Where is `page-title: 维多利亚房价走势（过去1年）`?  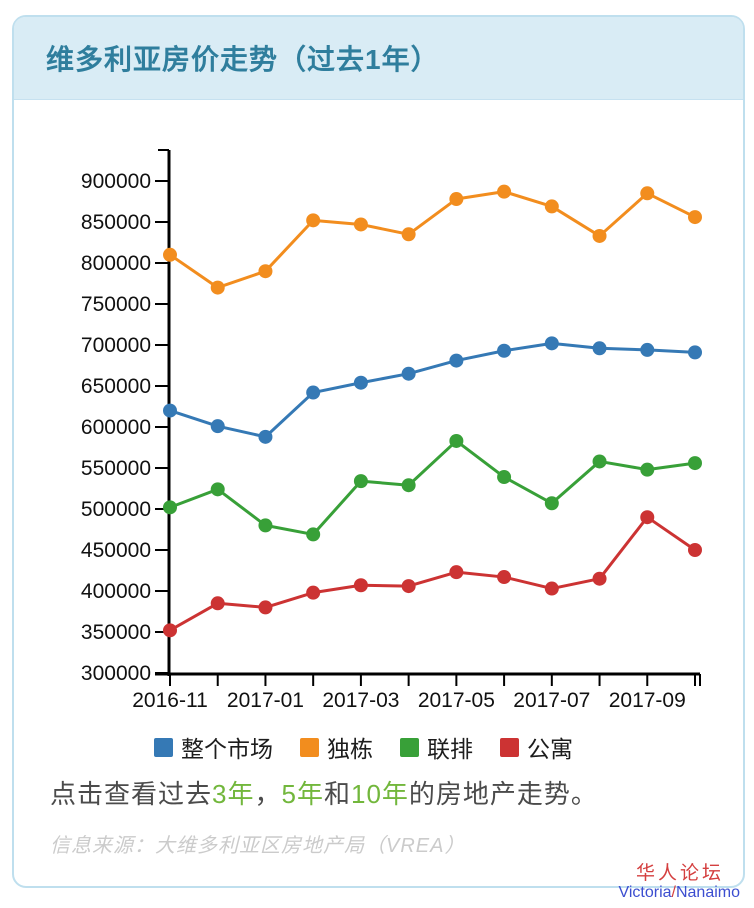
page-title: 维多利亚房价走势（过去1年） is located at coordinates (243, 59).